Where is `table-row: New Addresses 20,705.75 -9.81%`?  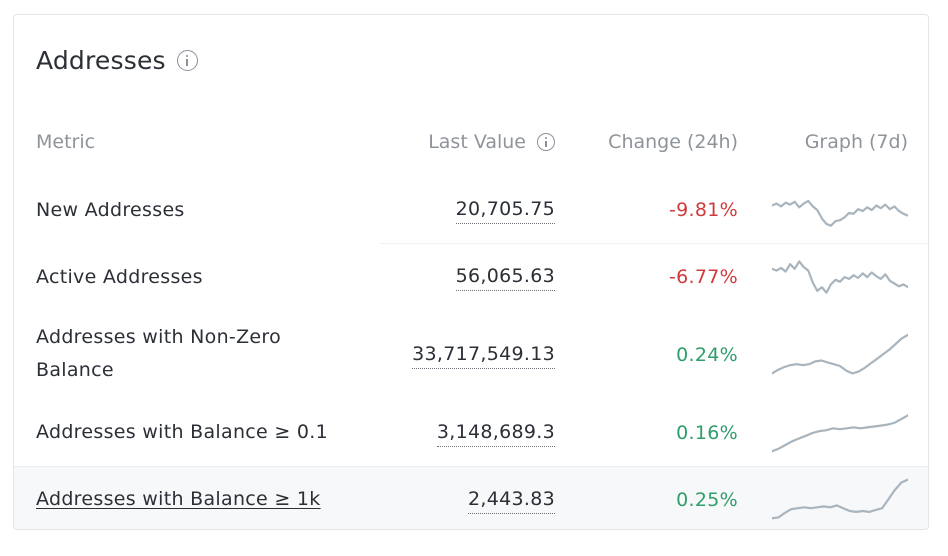
table-row: New Addresses 20,705.75 -9.81% is located at coordinates (471, 210).